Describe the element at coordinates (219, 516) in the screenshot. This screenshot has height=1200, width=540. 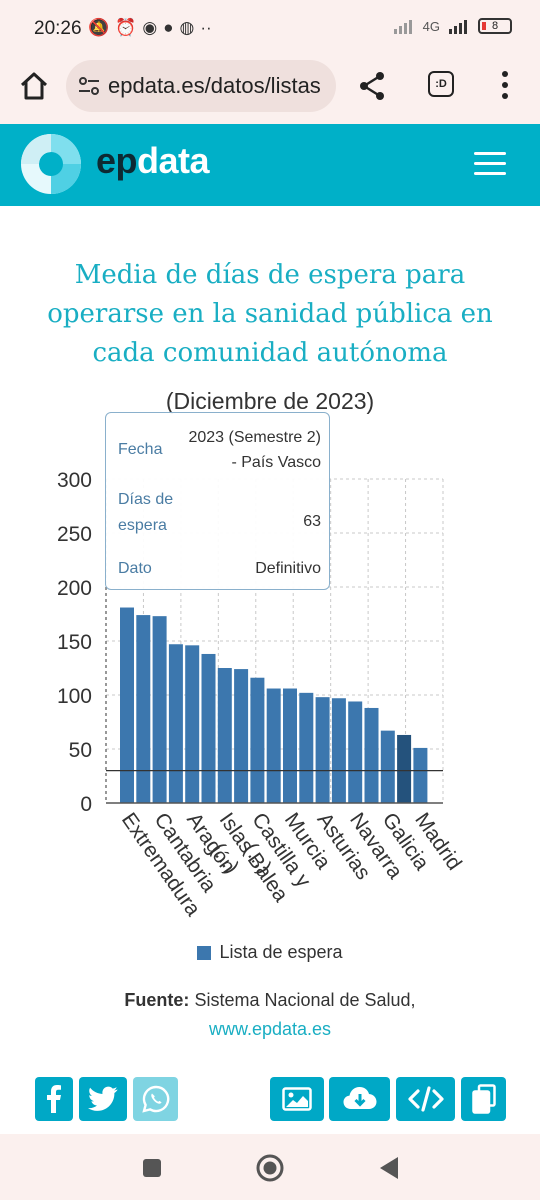
I see `tooltip-row-dias: Días de espera 63` at that location.